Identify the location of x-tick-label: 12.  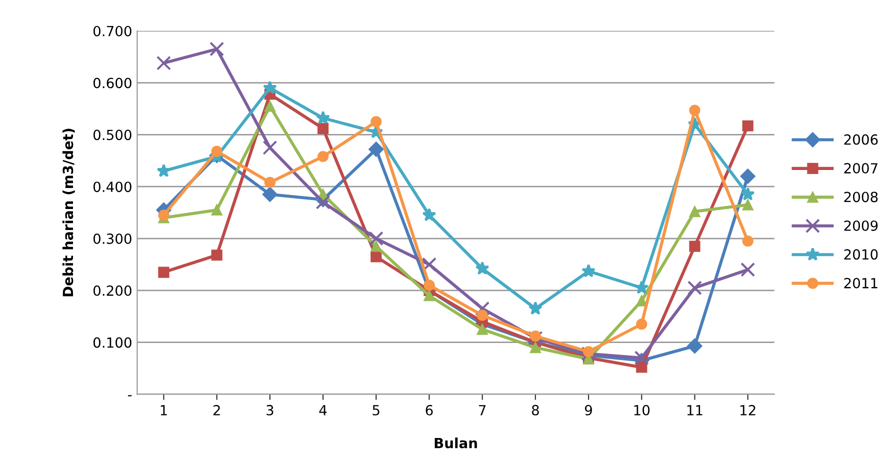
(748, 410).